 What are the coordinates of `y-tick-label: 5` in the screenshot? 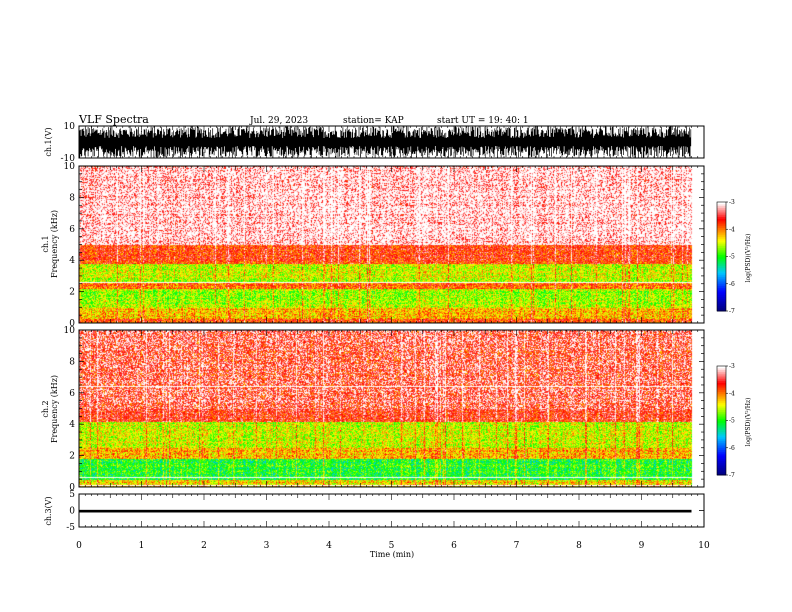 It's located at (72, 495).